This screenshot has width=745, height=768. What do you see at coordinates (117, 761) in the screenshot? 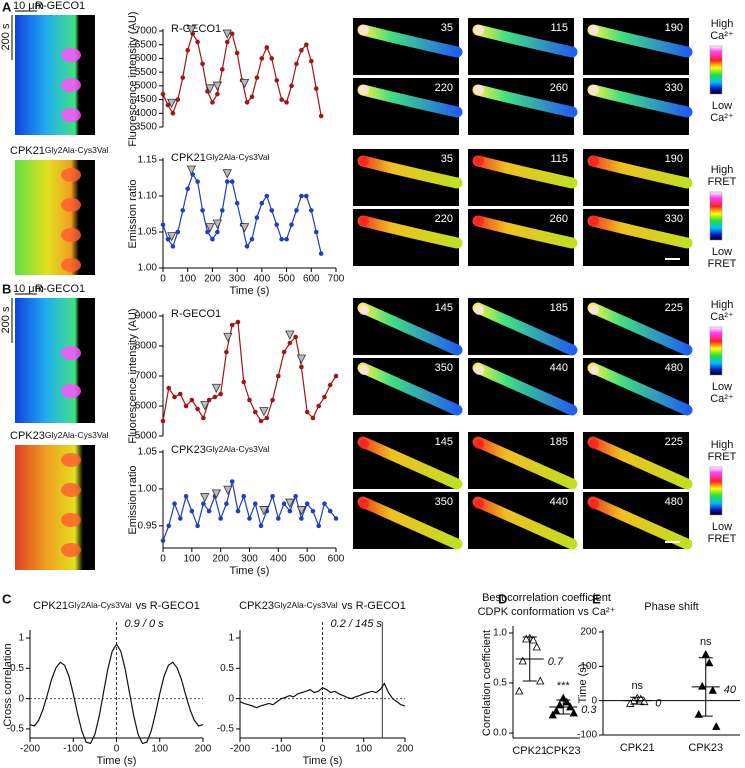
I see `x-axis-label: Time (s)` at bounding box center [117, 761].